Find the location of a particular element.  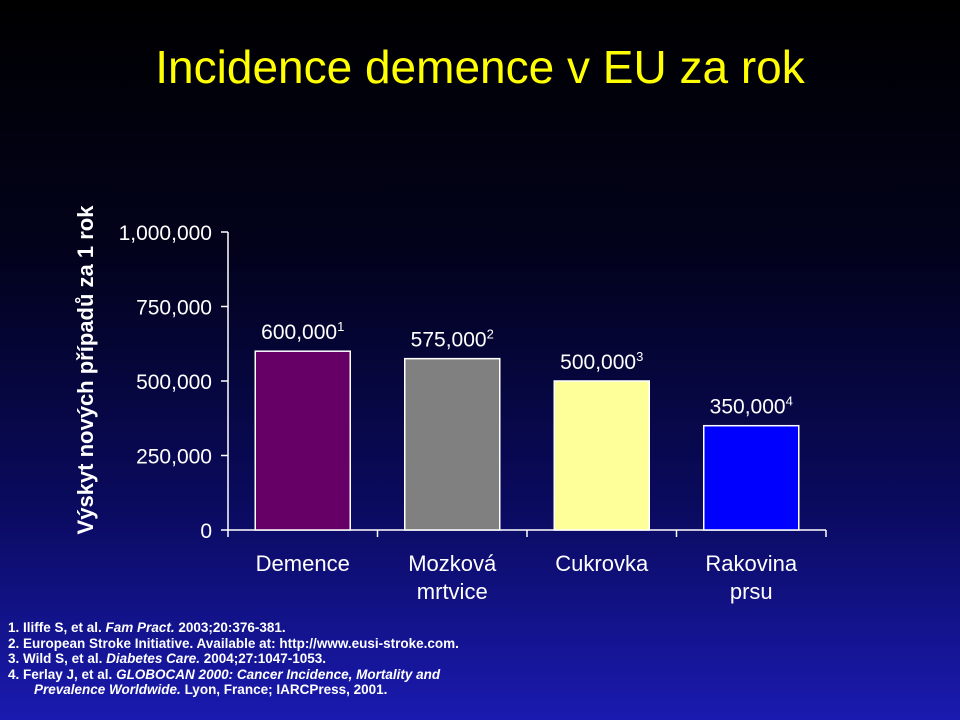

y-axis-title: Výskyt nových případů za 1 rok is located at coordinates (85, 370).